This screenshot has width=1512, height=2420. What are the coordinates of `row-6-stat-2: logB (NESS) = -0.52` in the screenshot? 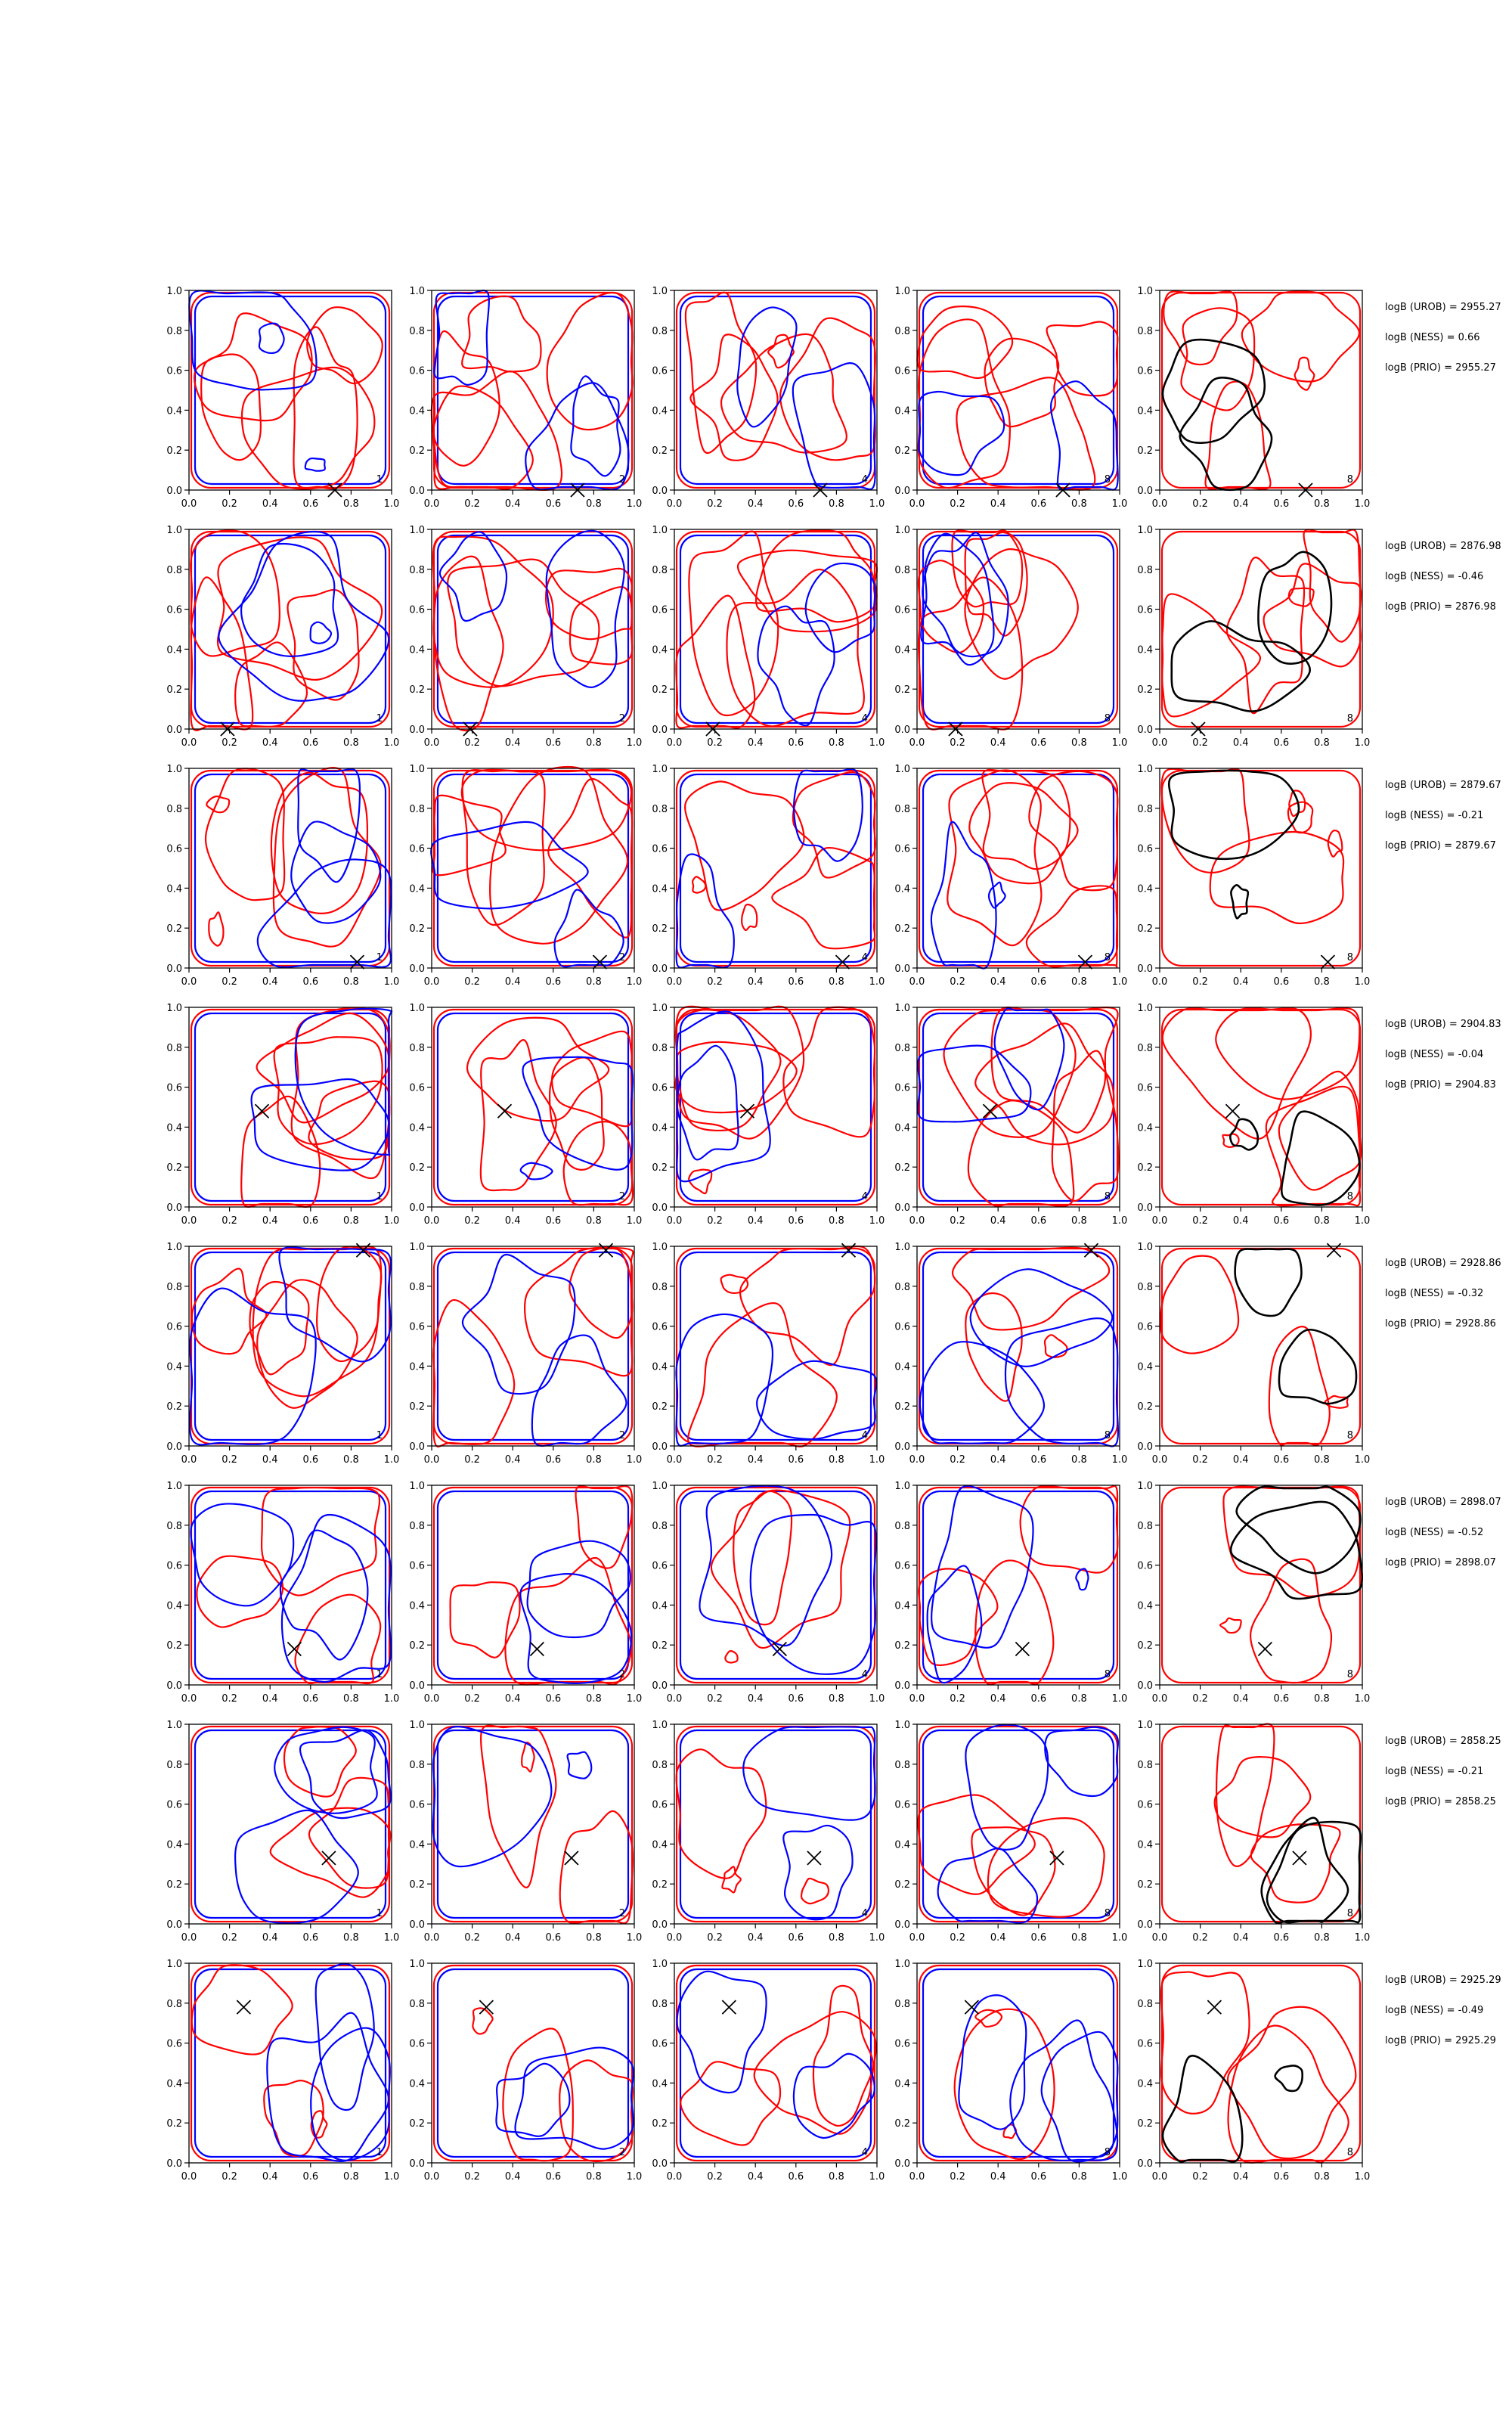 It's located at (1434, 1532).